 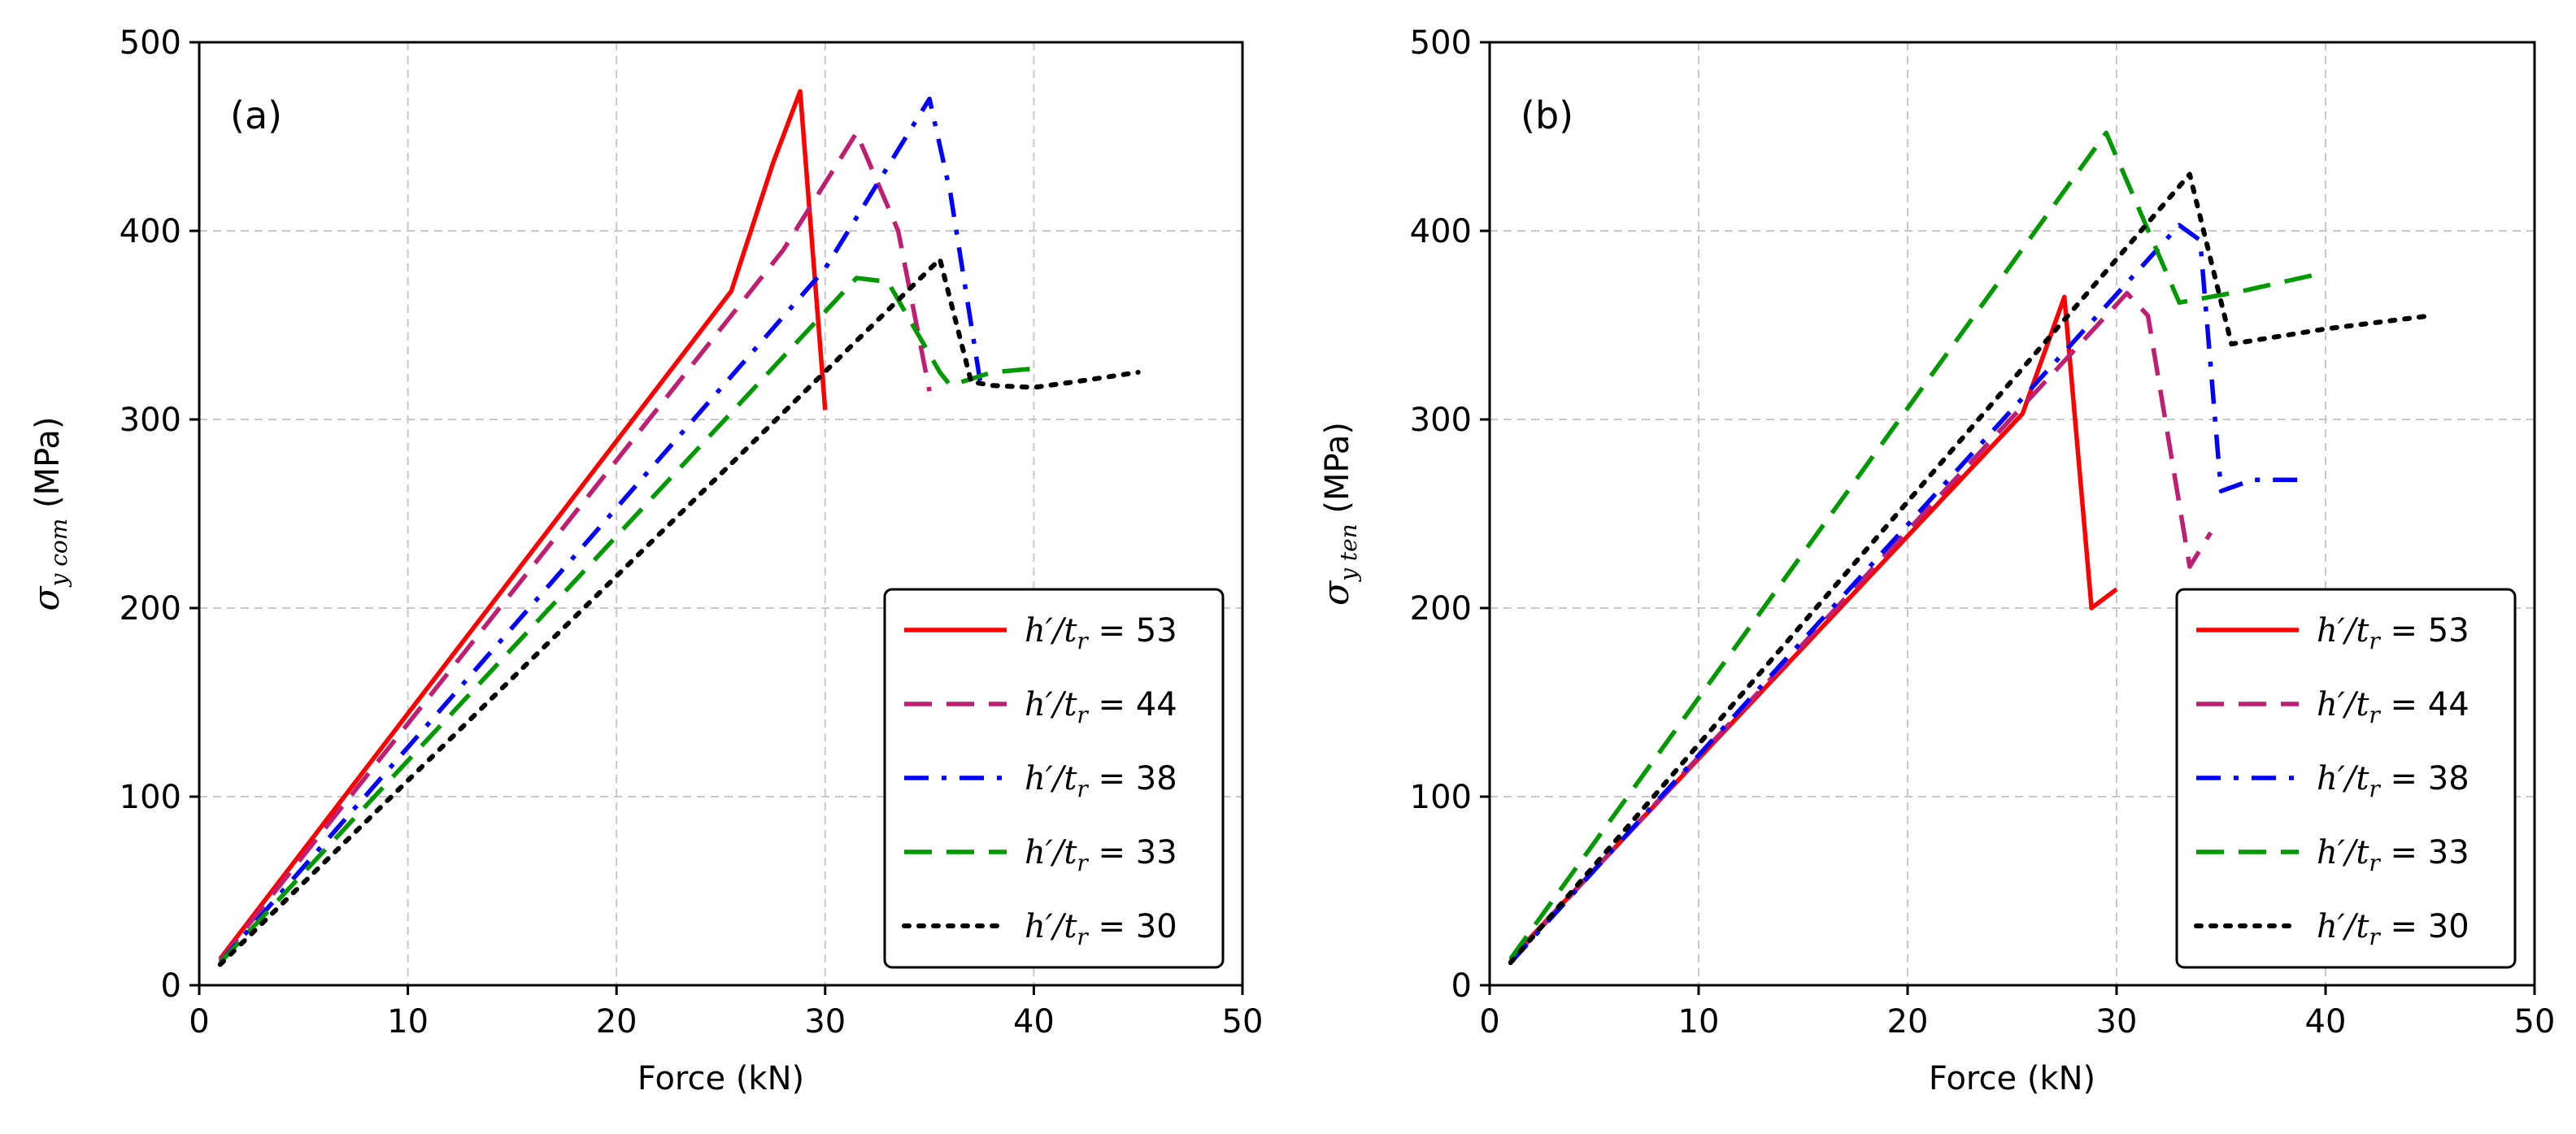 I want to click on y-axis-subscript: y ten, so click(x=1348, y=553).